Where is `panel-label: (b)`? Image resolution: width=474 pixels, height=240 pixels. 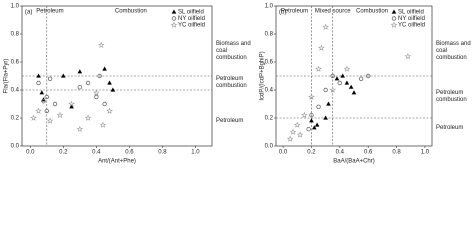 panel-label: (b) is located at coordinates (282, 13).